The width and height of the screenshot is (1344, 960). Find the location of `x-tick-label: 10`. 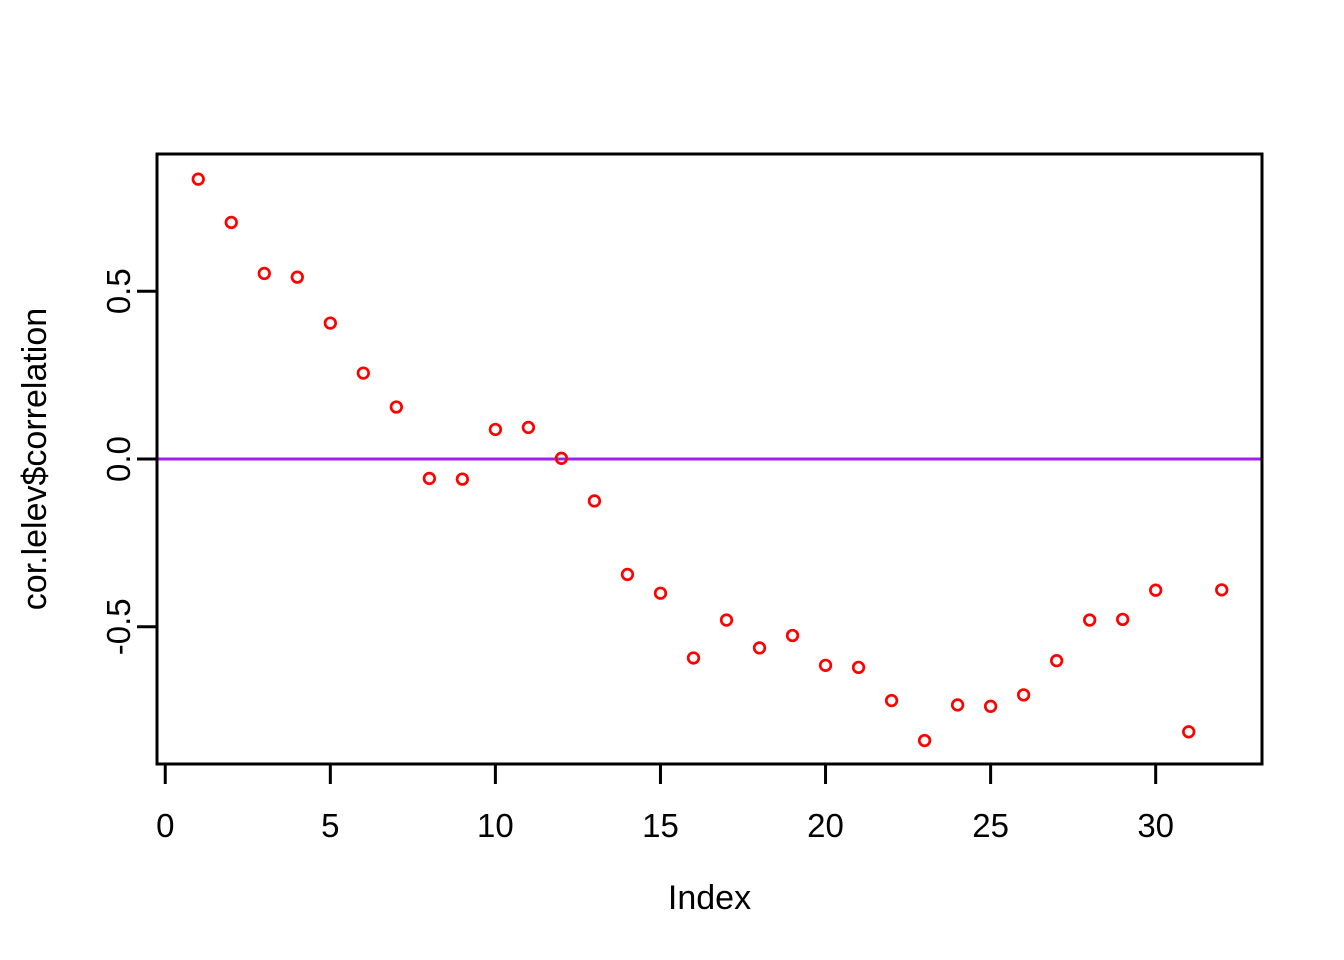

x-tick-label: 10 is located at coordinates (495, 825).